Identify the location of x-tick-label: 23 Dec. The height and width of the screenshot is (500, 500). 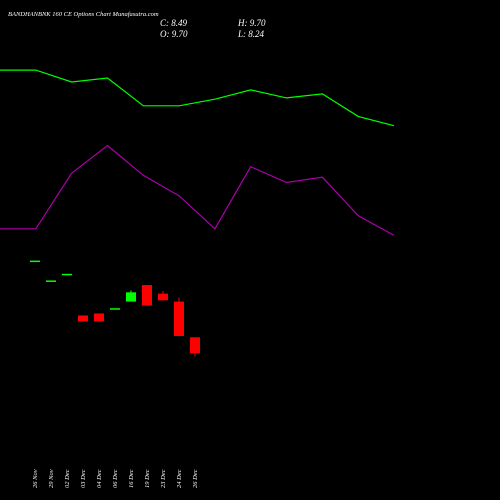
(163, 478).